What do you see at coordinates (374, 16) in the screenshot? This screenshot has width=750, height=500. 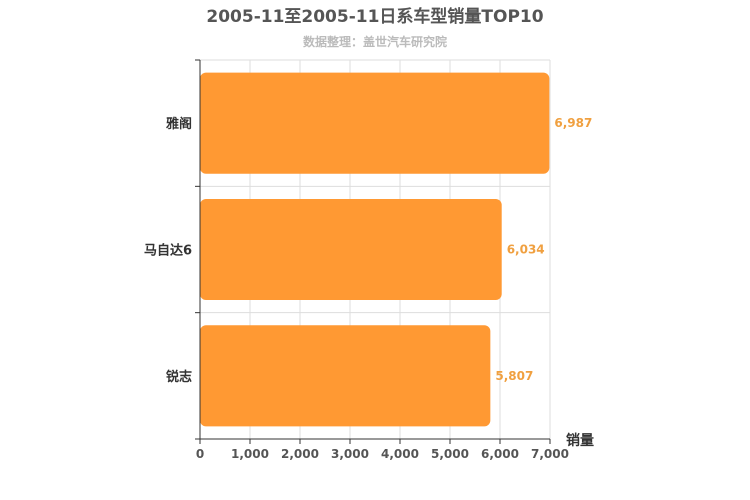 I see `chart-title: 2005-11至2005-11日系车型销量TOP10` at bounding box center [374, 16].